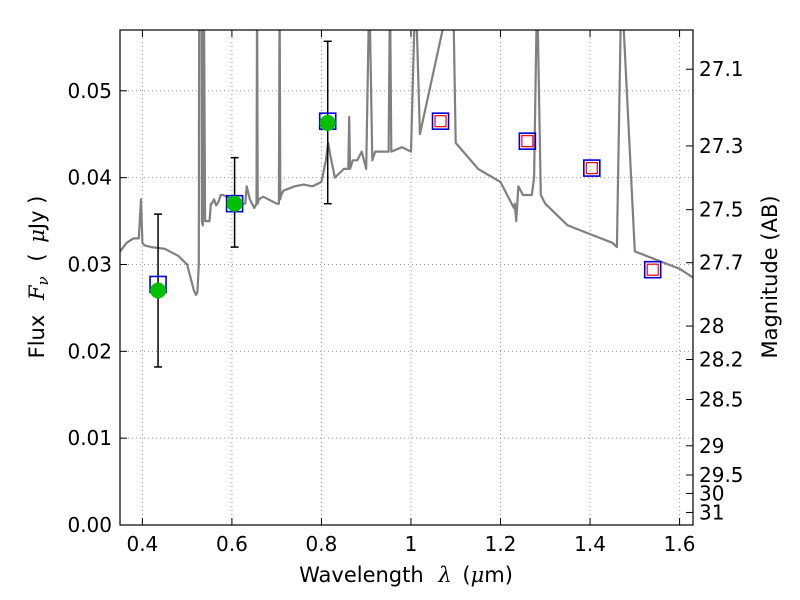  Describe the element at coordinates (322, 544) in the screenshot. I see `x-tick-label: 0.8` at that location.